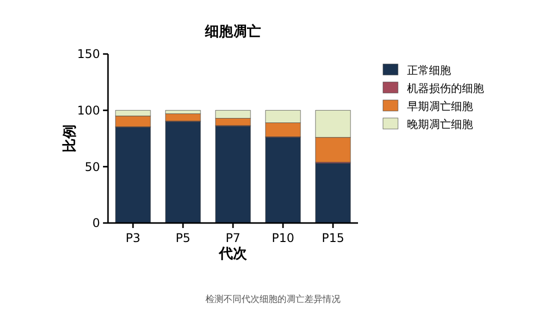  What do you see at coordinates (429, 70) in the screenshot?
I see `legend-label: 正常细胞` at bounding box center [429, 70].